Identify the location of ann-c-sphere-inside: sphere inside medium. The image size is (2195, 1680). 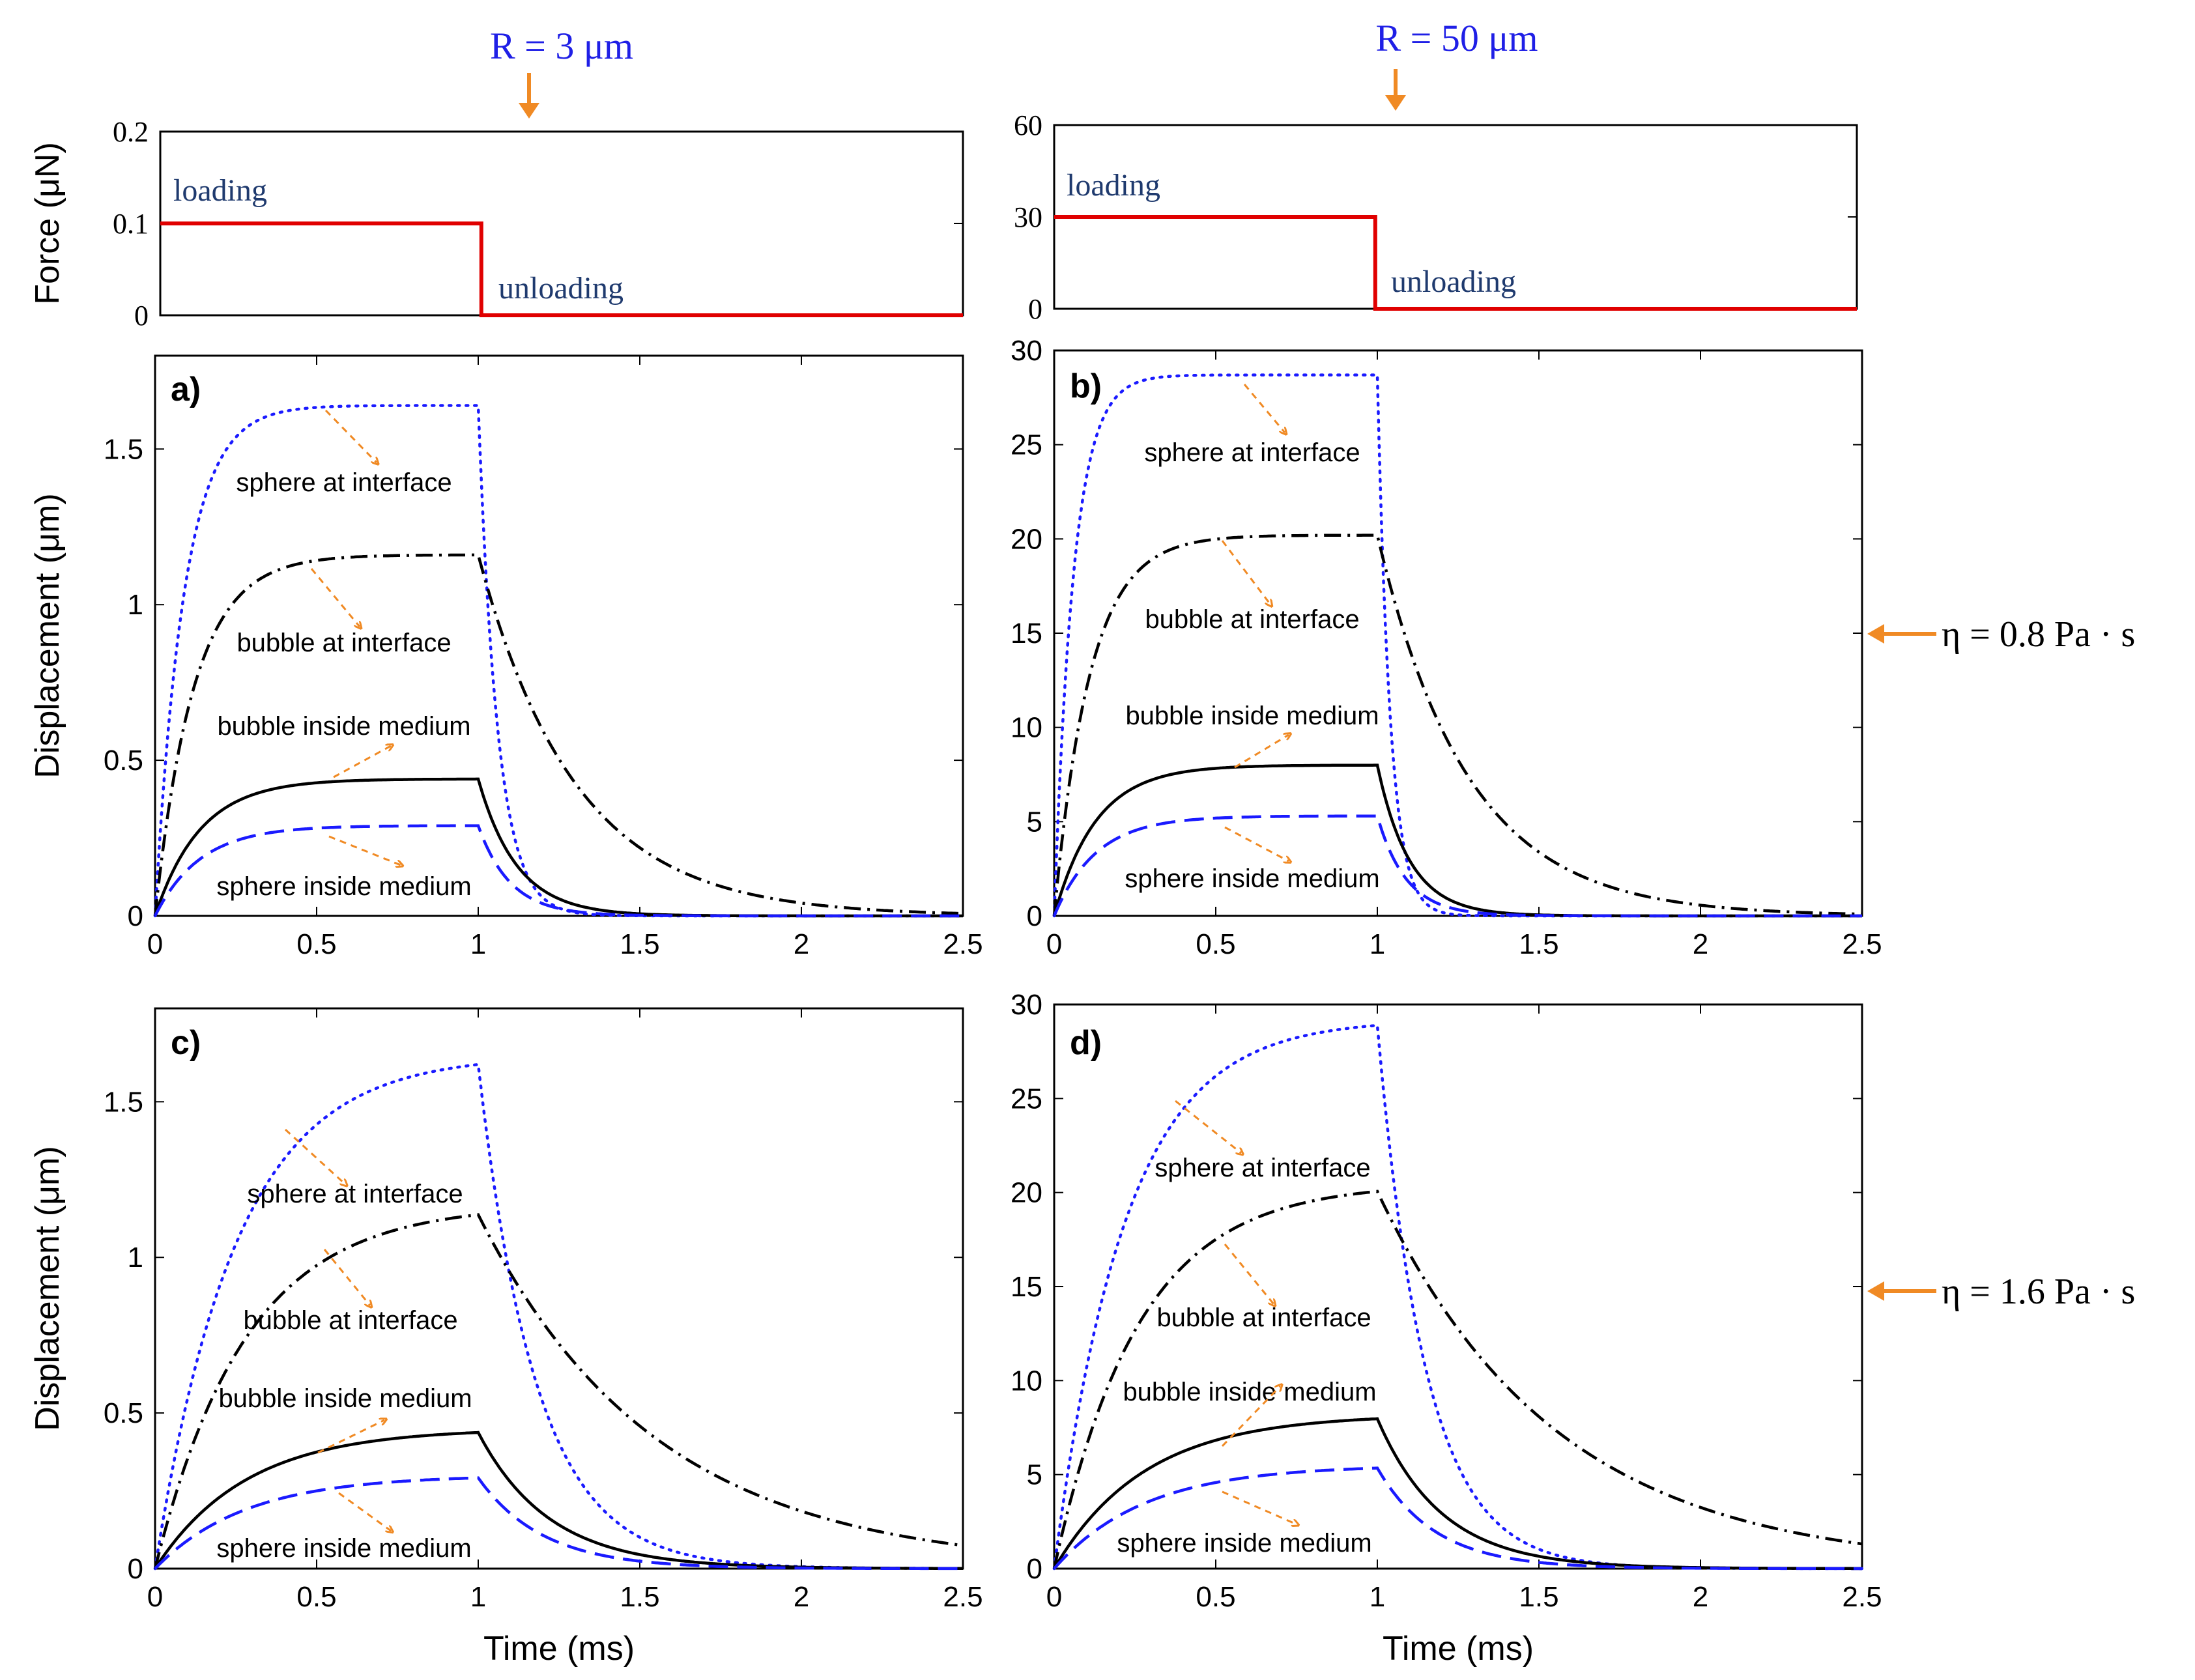
(343, 1549).